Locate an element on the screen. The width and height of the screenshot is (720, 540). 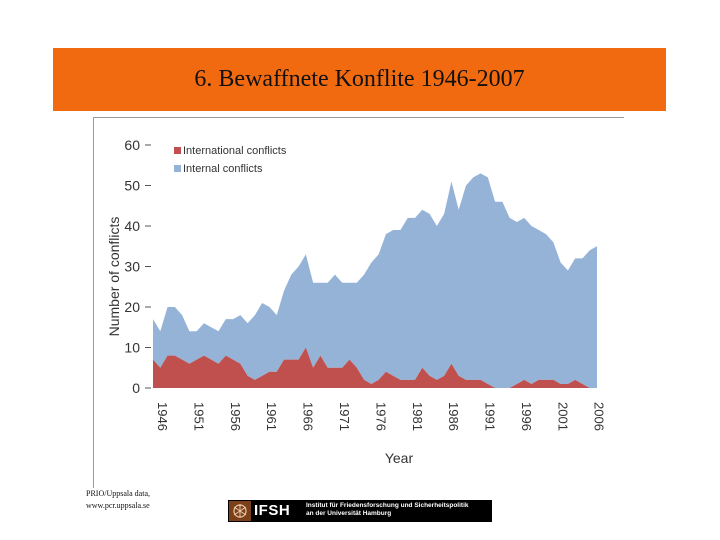
x-tick-label: 2006 is located at coordinates (599, 416).